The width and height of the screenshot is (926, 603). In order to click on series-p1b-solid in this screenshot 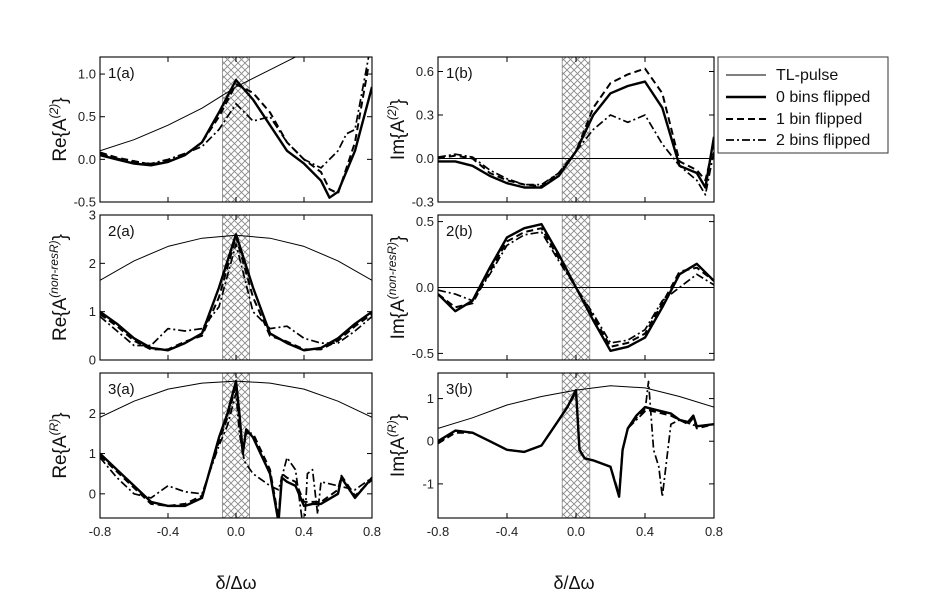, I will do `click(576, 134)`.